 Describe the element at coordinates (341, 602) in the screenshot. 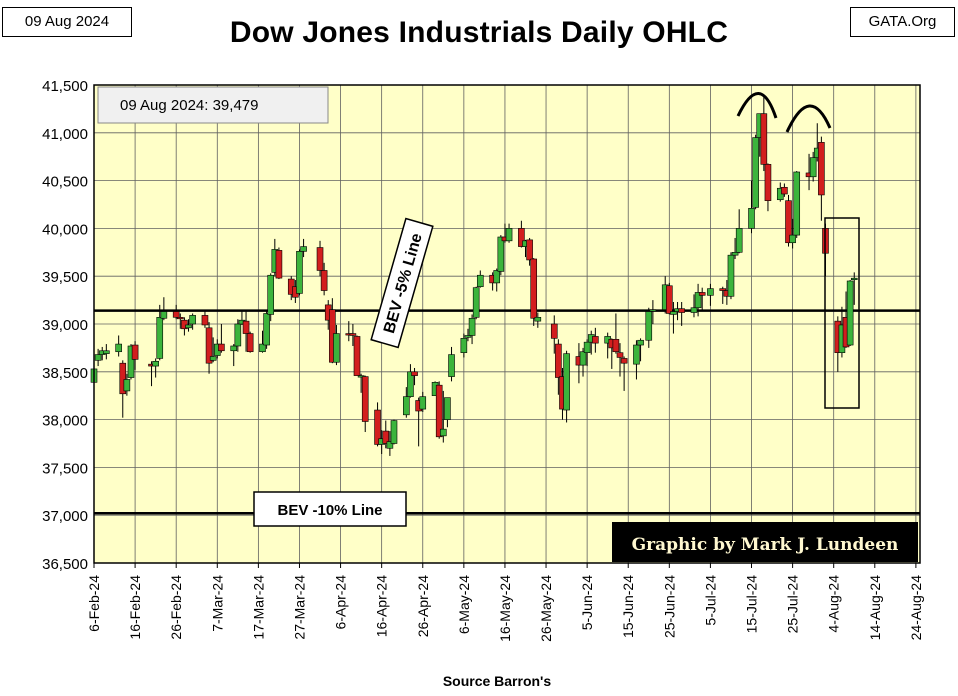

I see `x-tick-label: 6-Apr-24` at that location.